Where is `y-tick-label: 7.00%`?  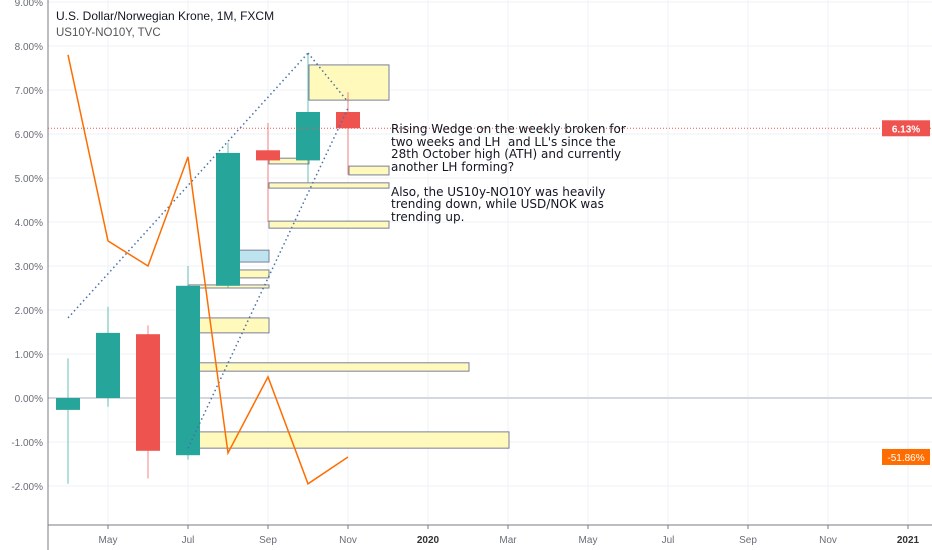
y-tick-label: 7.00% is located at coordinates (29, 91).